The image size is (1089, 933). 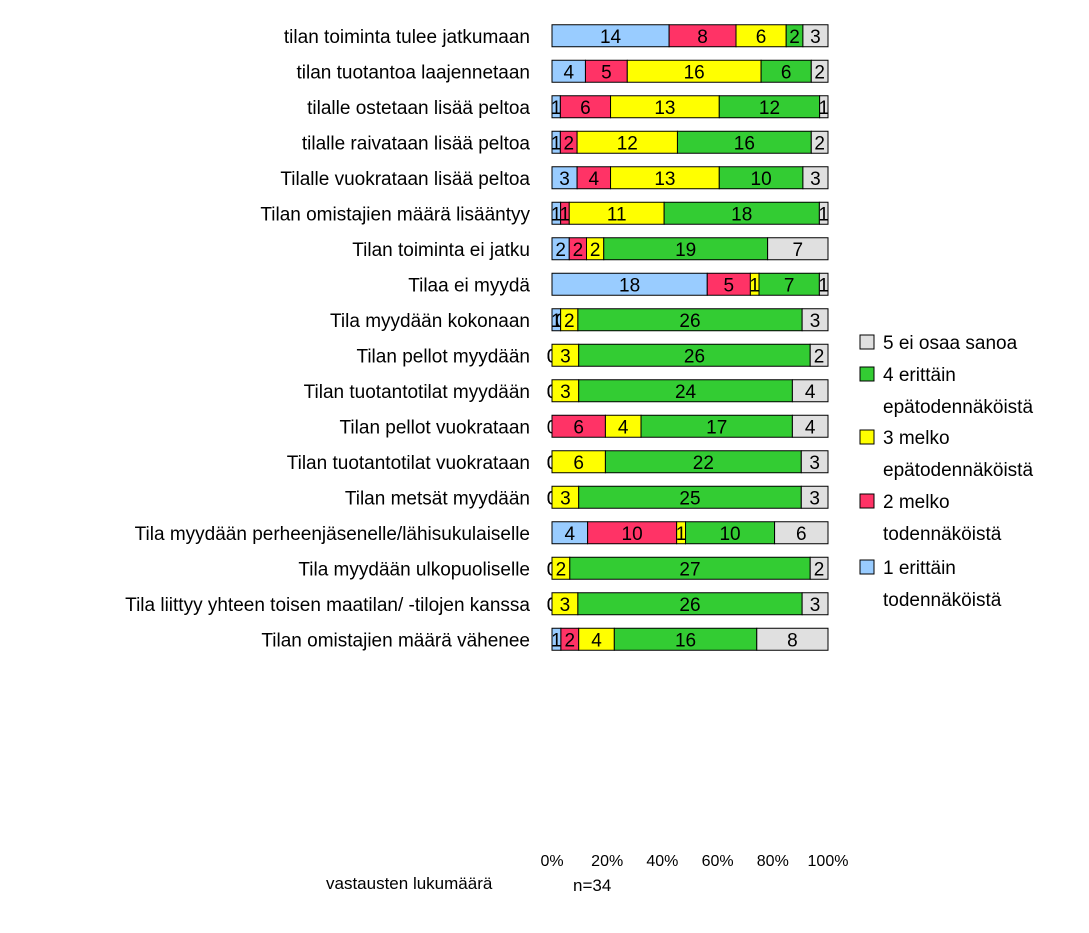 What do you see at coordinates (607, 861) in the screenshot?
I see `x-tick-label: 20%` at bounding box center [607, 861].